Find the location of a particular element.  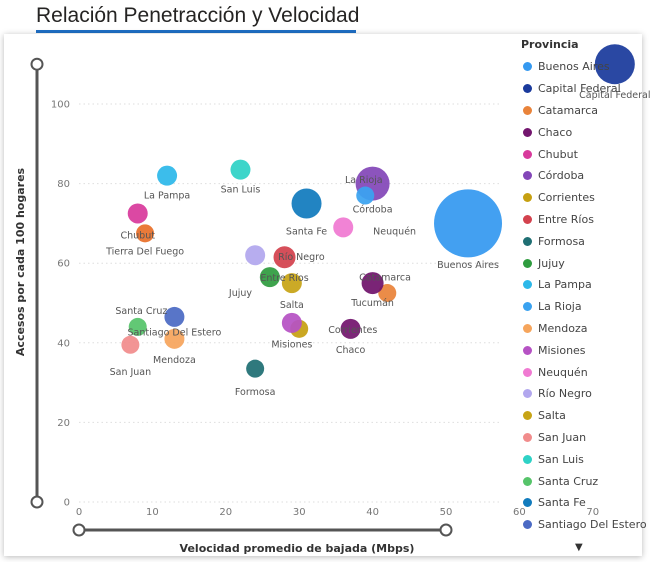

data-point-chubut is located at coordinates (137, 213).